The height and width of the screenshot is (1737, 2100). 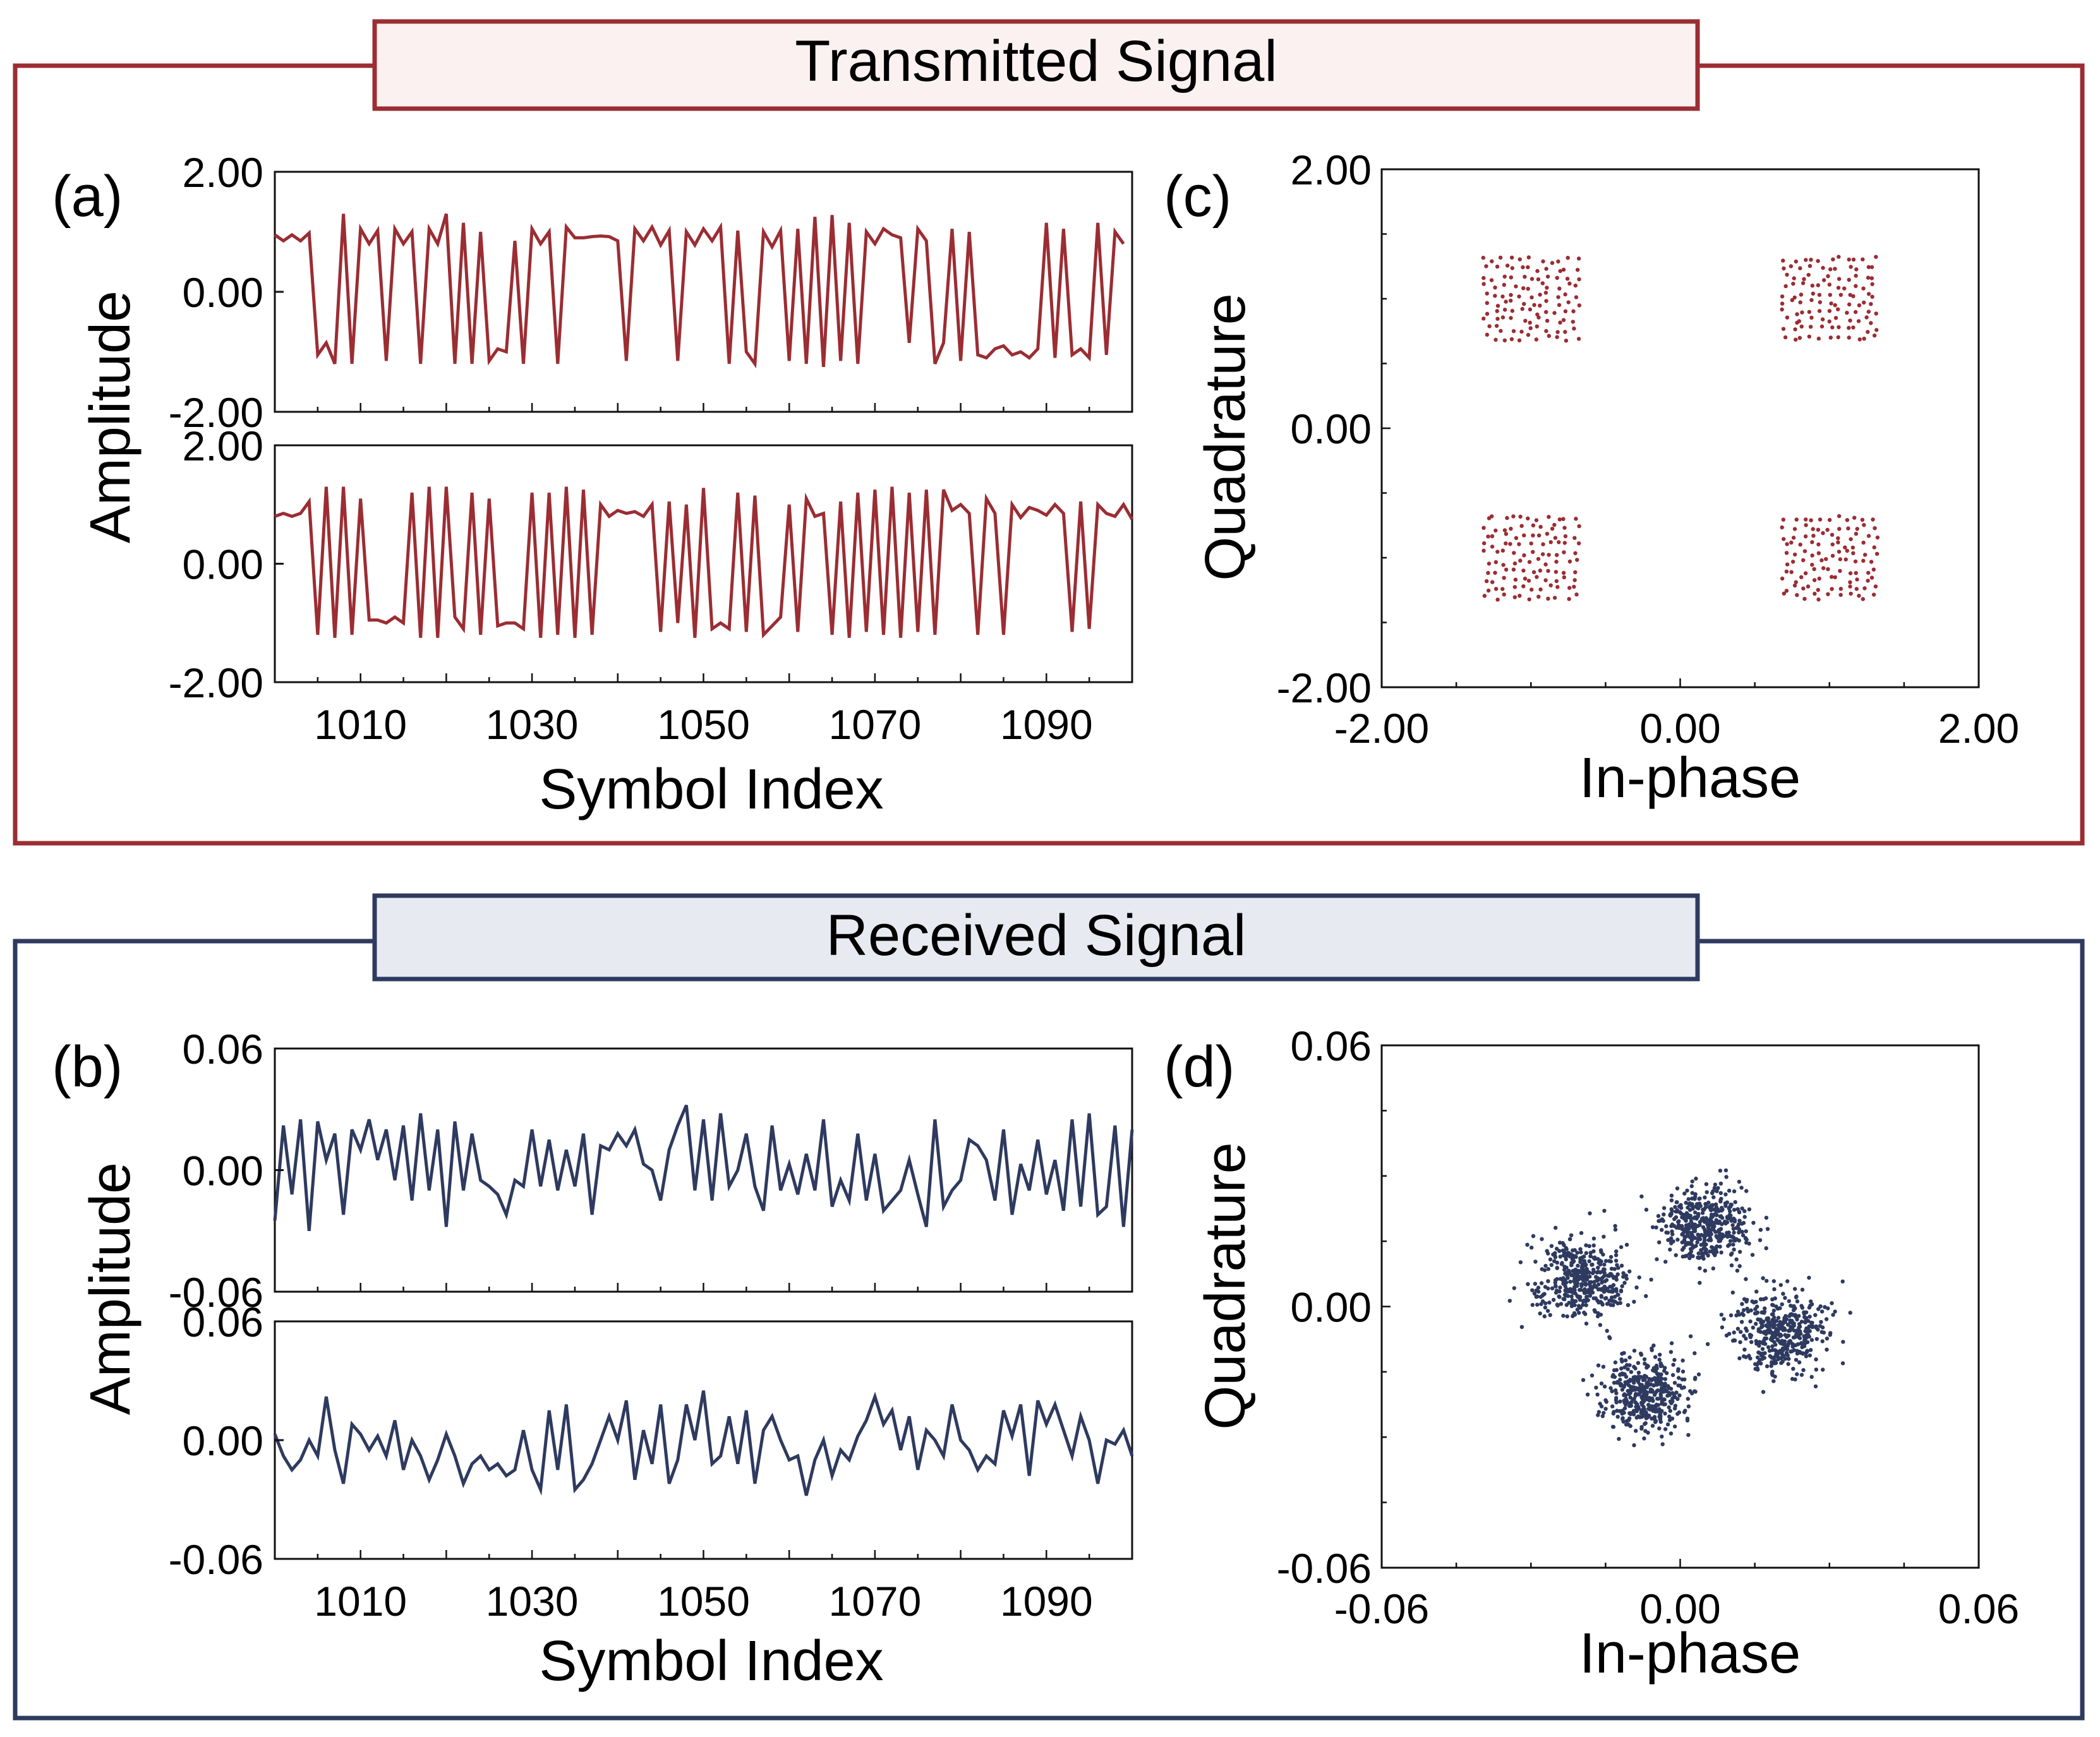 What do you see at coordinates (1381, 728) in the screenshot?
I see `c-xtick-label: -2.00` at bounding box center [1381, 728].